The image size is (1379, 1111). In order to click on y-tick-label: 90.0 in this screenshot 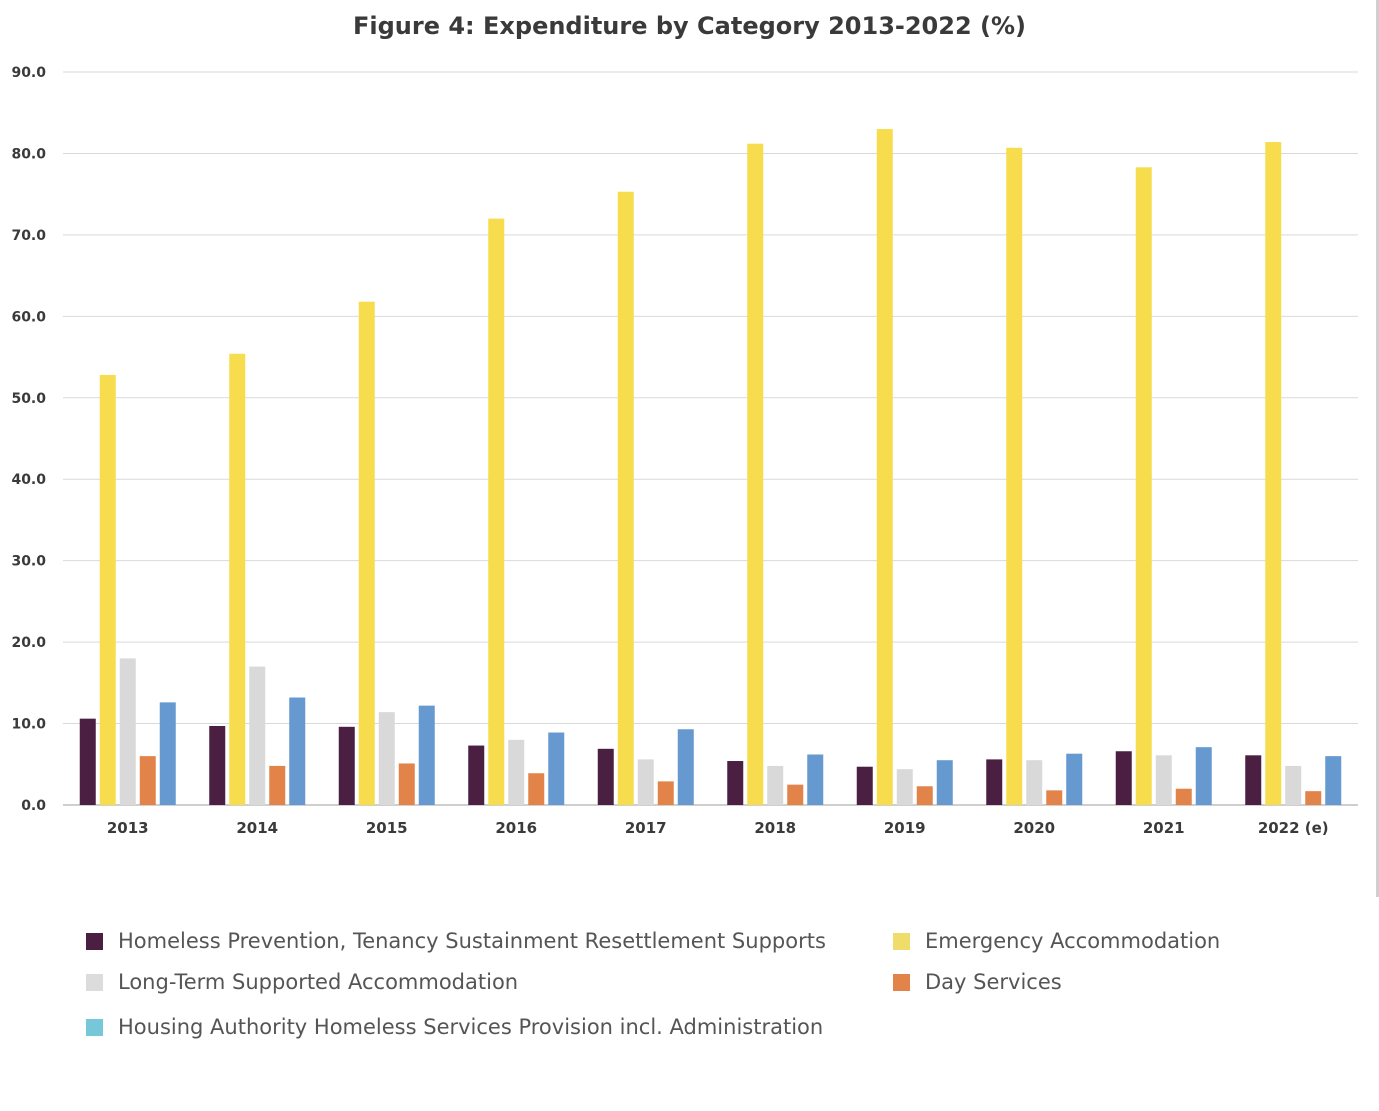, I will do `click(28, 73)`.